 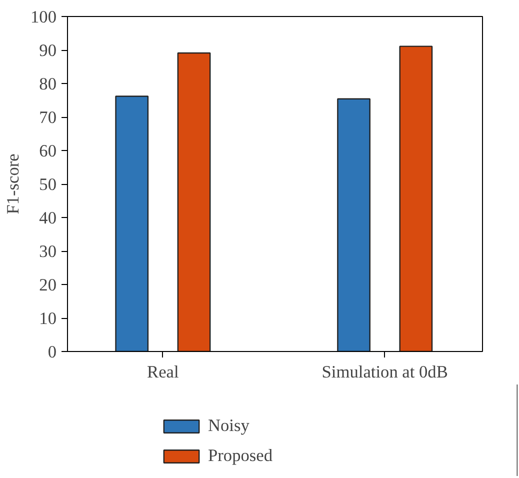 I want to click on legend-label: Proposed, so click(x=240, y=456).